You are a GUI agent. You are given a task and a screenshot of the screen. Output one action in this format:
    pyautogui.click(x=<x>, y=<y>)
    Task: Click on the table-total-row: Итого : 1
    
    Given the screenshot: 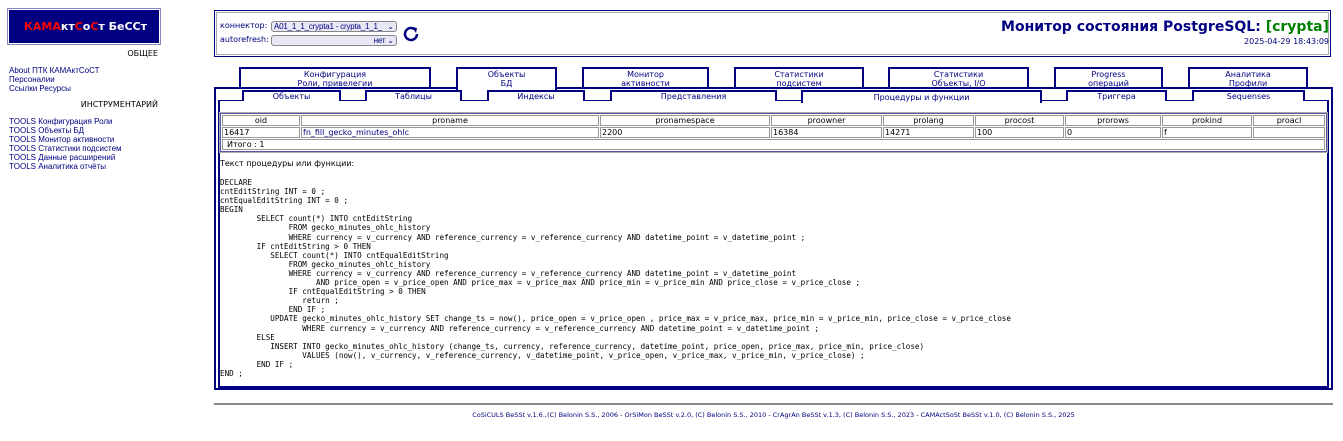 What is the action you would take?
    pyautogui.click(x=773, y=144)
    